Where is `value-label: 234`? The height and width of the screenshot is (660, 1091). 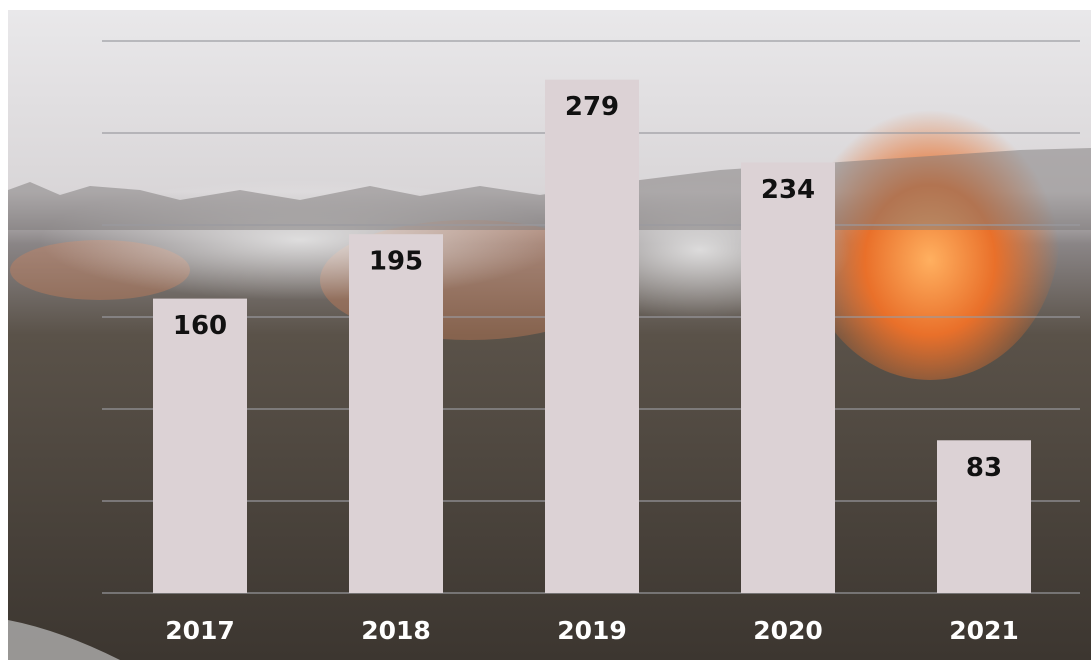
value-label: 234 is located at coordinates (788, 190).